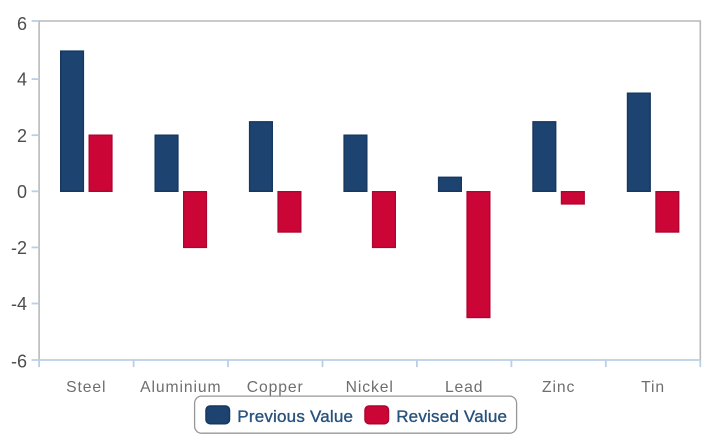 The height and width of the screenshot is (448, 721). What do you see at coordinates (22, 80) in the screenshot?
I see `svg-text: 4` at bounding box center [22, 80].